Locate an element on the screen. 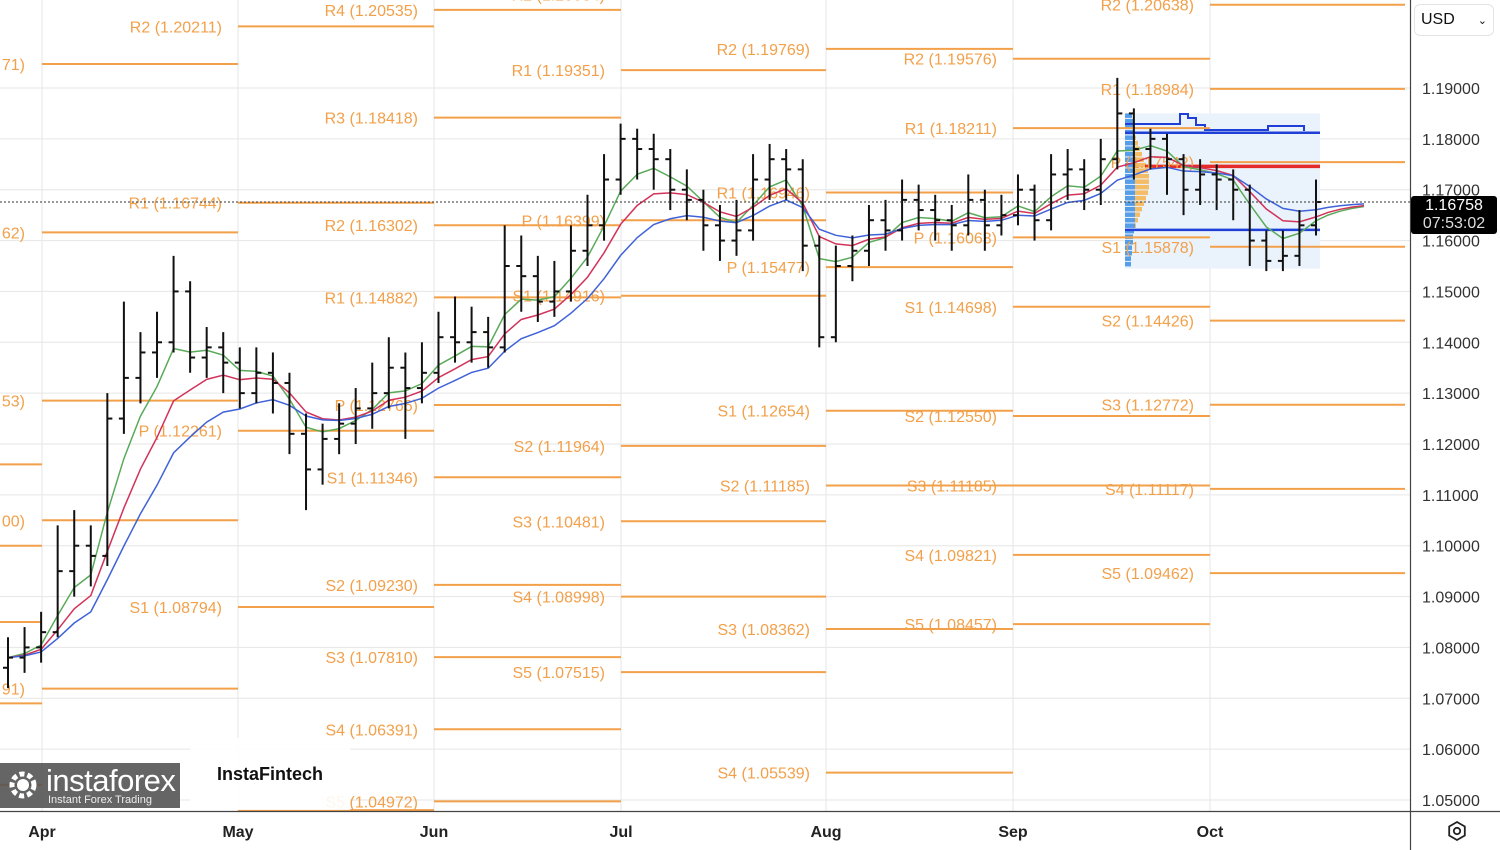  pivot-label: S5 (1.07515) is located at coordinates (558, 673).